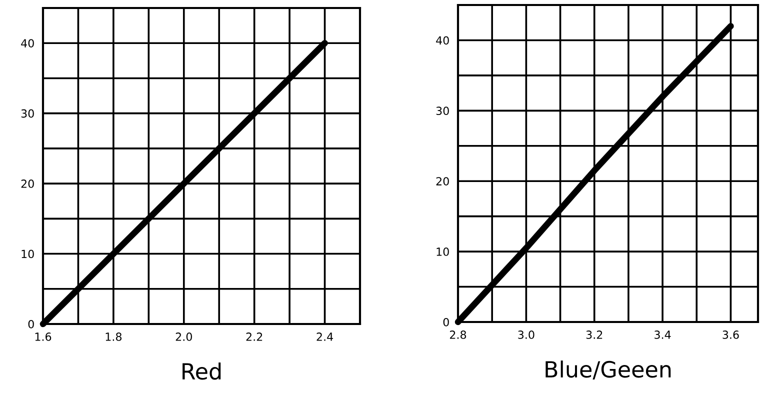 Image resolution: width=767 pixels, height=400 pixels. I want to click on x-tick-label: 2.4, so click(324, 336).